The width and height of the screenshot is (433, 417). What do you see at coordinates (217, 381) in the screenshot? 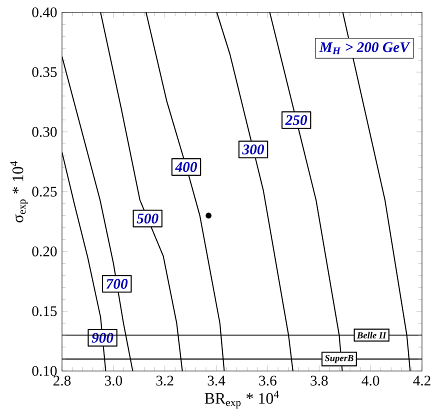
I see `x-tick-label: 3.4` at bounding box center [217, 381].